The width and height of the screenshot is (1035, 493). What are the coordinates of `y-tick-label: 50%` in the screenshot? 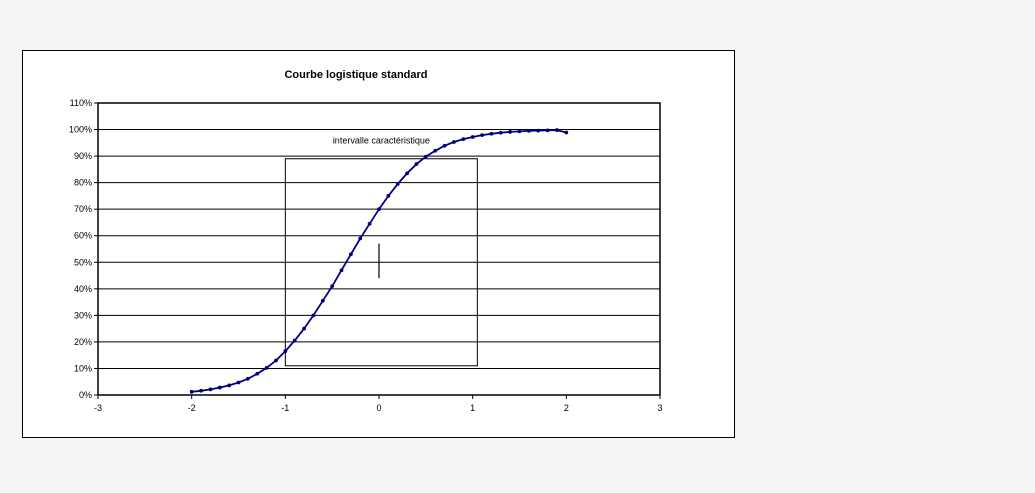 It's located at (83, 262).